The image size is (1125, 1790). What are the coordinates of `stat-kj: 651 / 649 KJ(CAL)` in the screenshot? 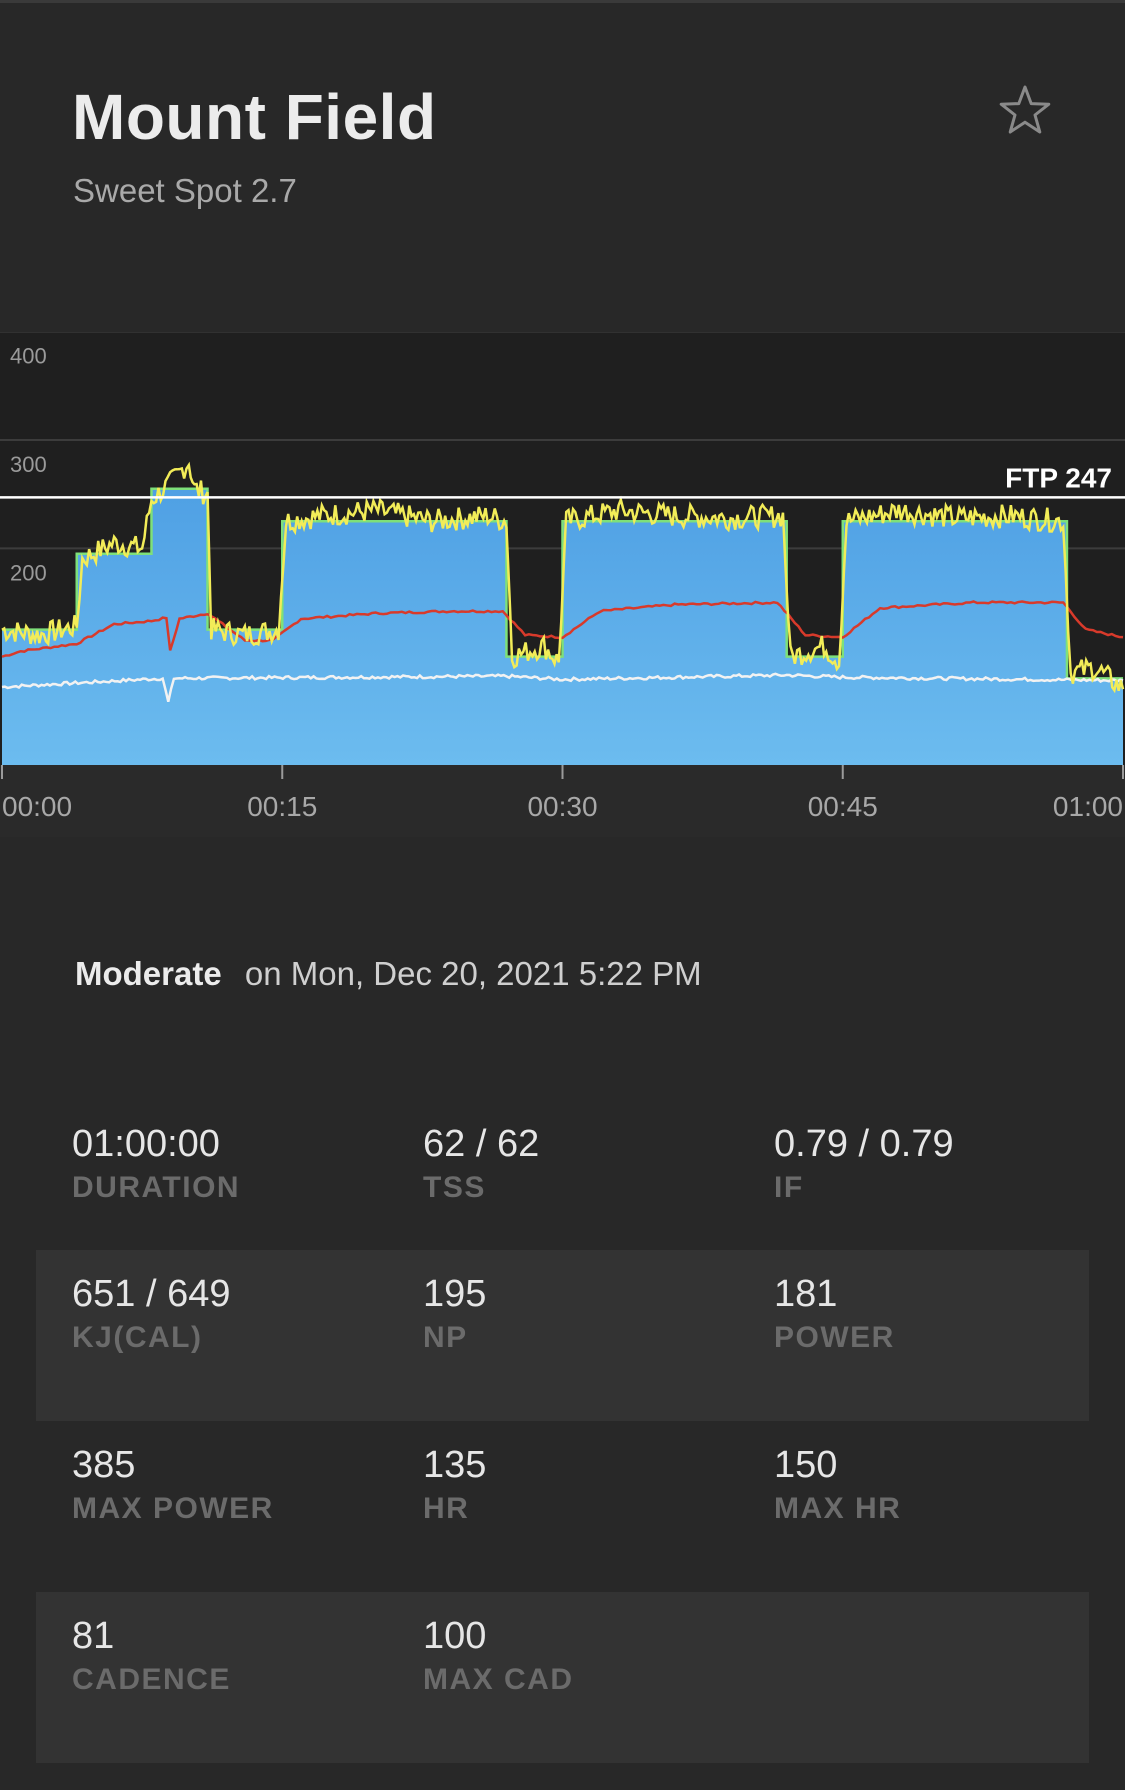 It's located at (237, 1314).